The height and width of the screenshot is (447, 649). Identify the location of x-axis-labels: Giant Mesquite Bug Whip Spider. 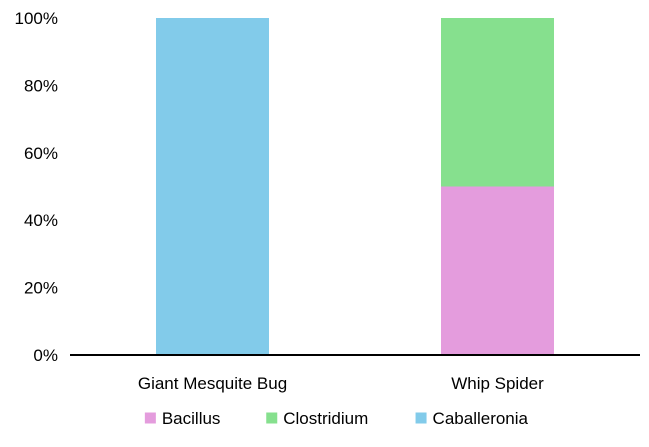
(341, 383).